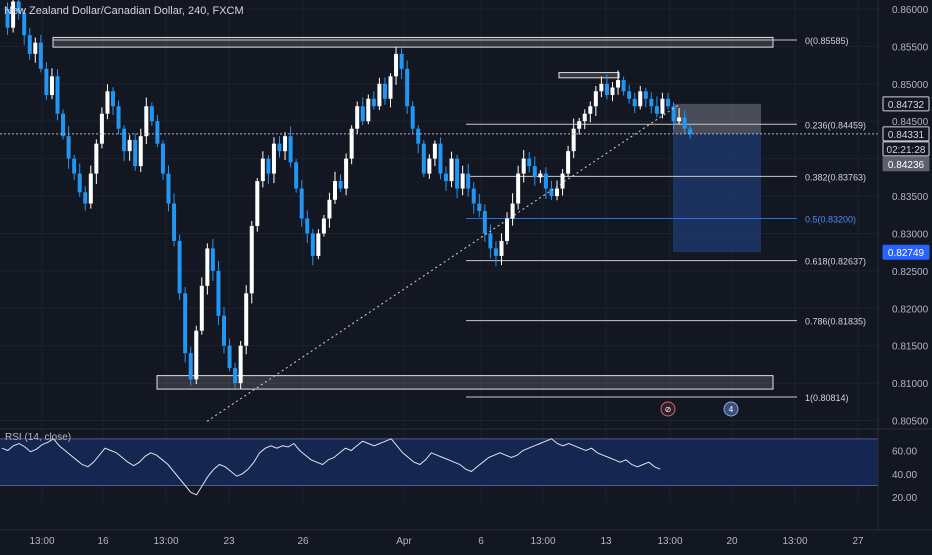 This screenshot has height=555, width=932. Describe the element at coordinates (589, 75) in the screenshot. I see `recent-high-zone` at that location.